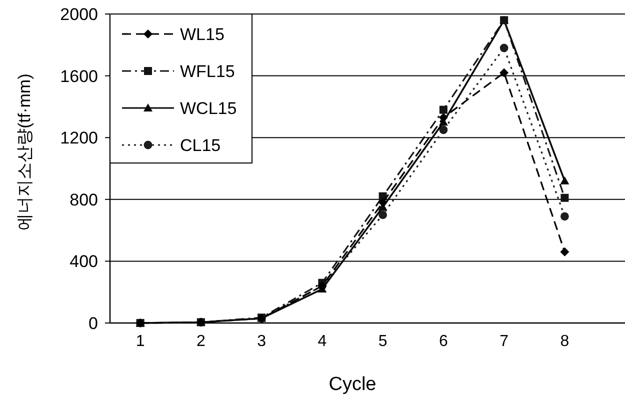 This screenshot has width=625, height=410. I want to click on x-tick-label: 3, so click(261, 341).